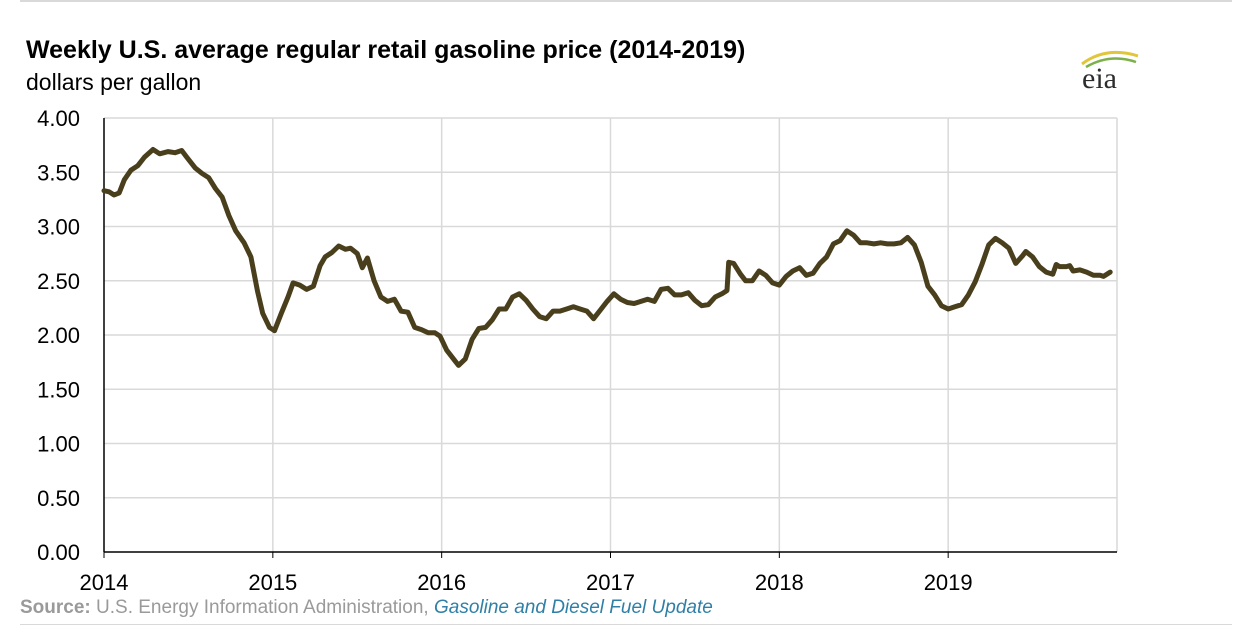 The image size is (1236, 628). What do you see at coordinates (573, 607) in the screenshot?
I see `source-link: Gasoline and Diesel Fuel Update` at bounding box center [573, 607].